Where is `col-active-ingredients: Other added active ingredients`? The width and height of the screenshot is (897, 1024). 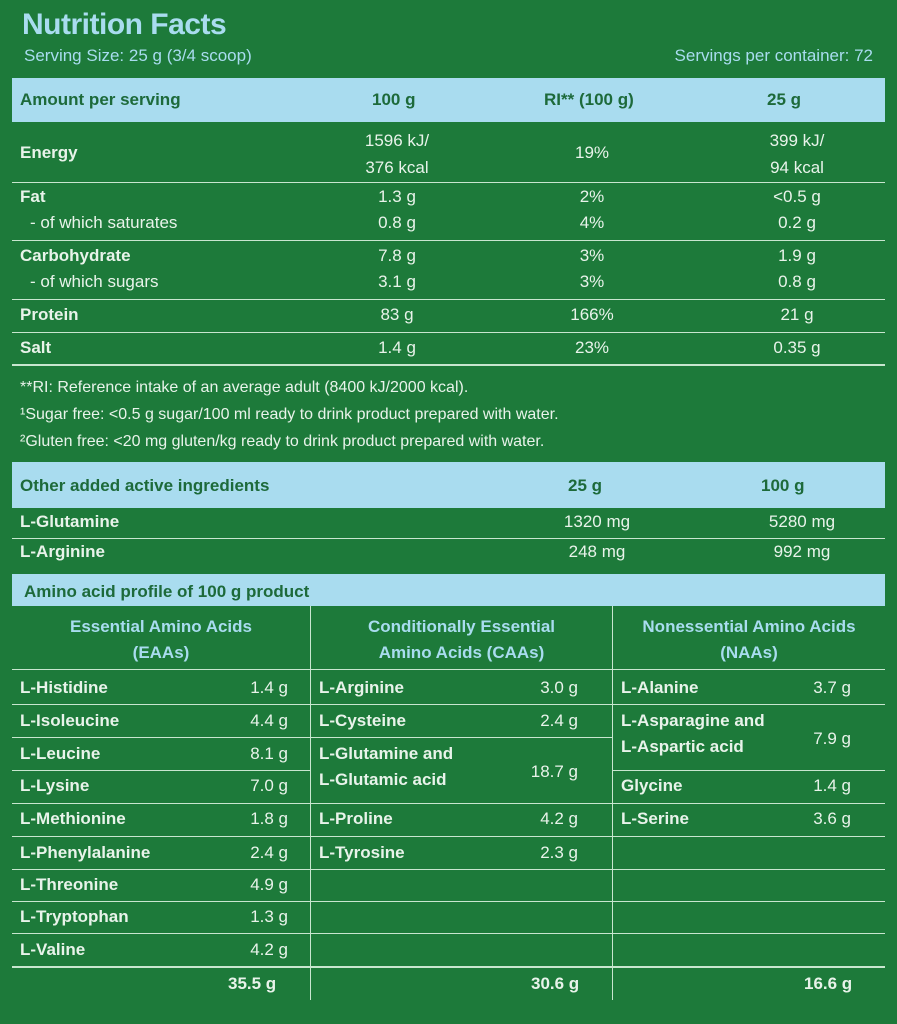
col-active-ingredients: Other added active ingredients is located at coordinates (145, 485).